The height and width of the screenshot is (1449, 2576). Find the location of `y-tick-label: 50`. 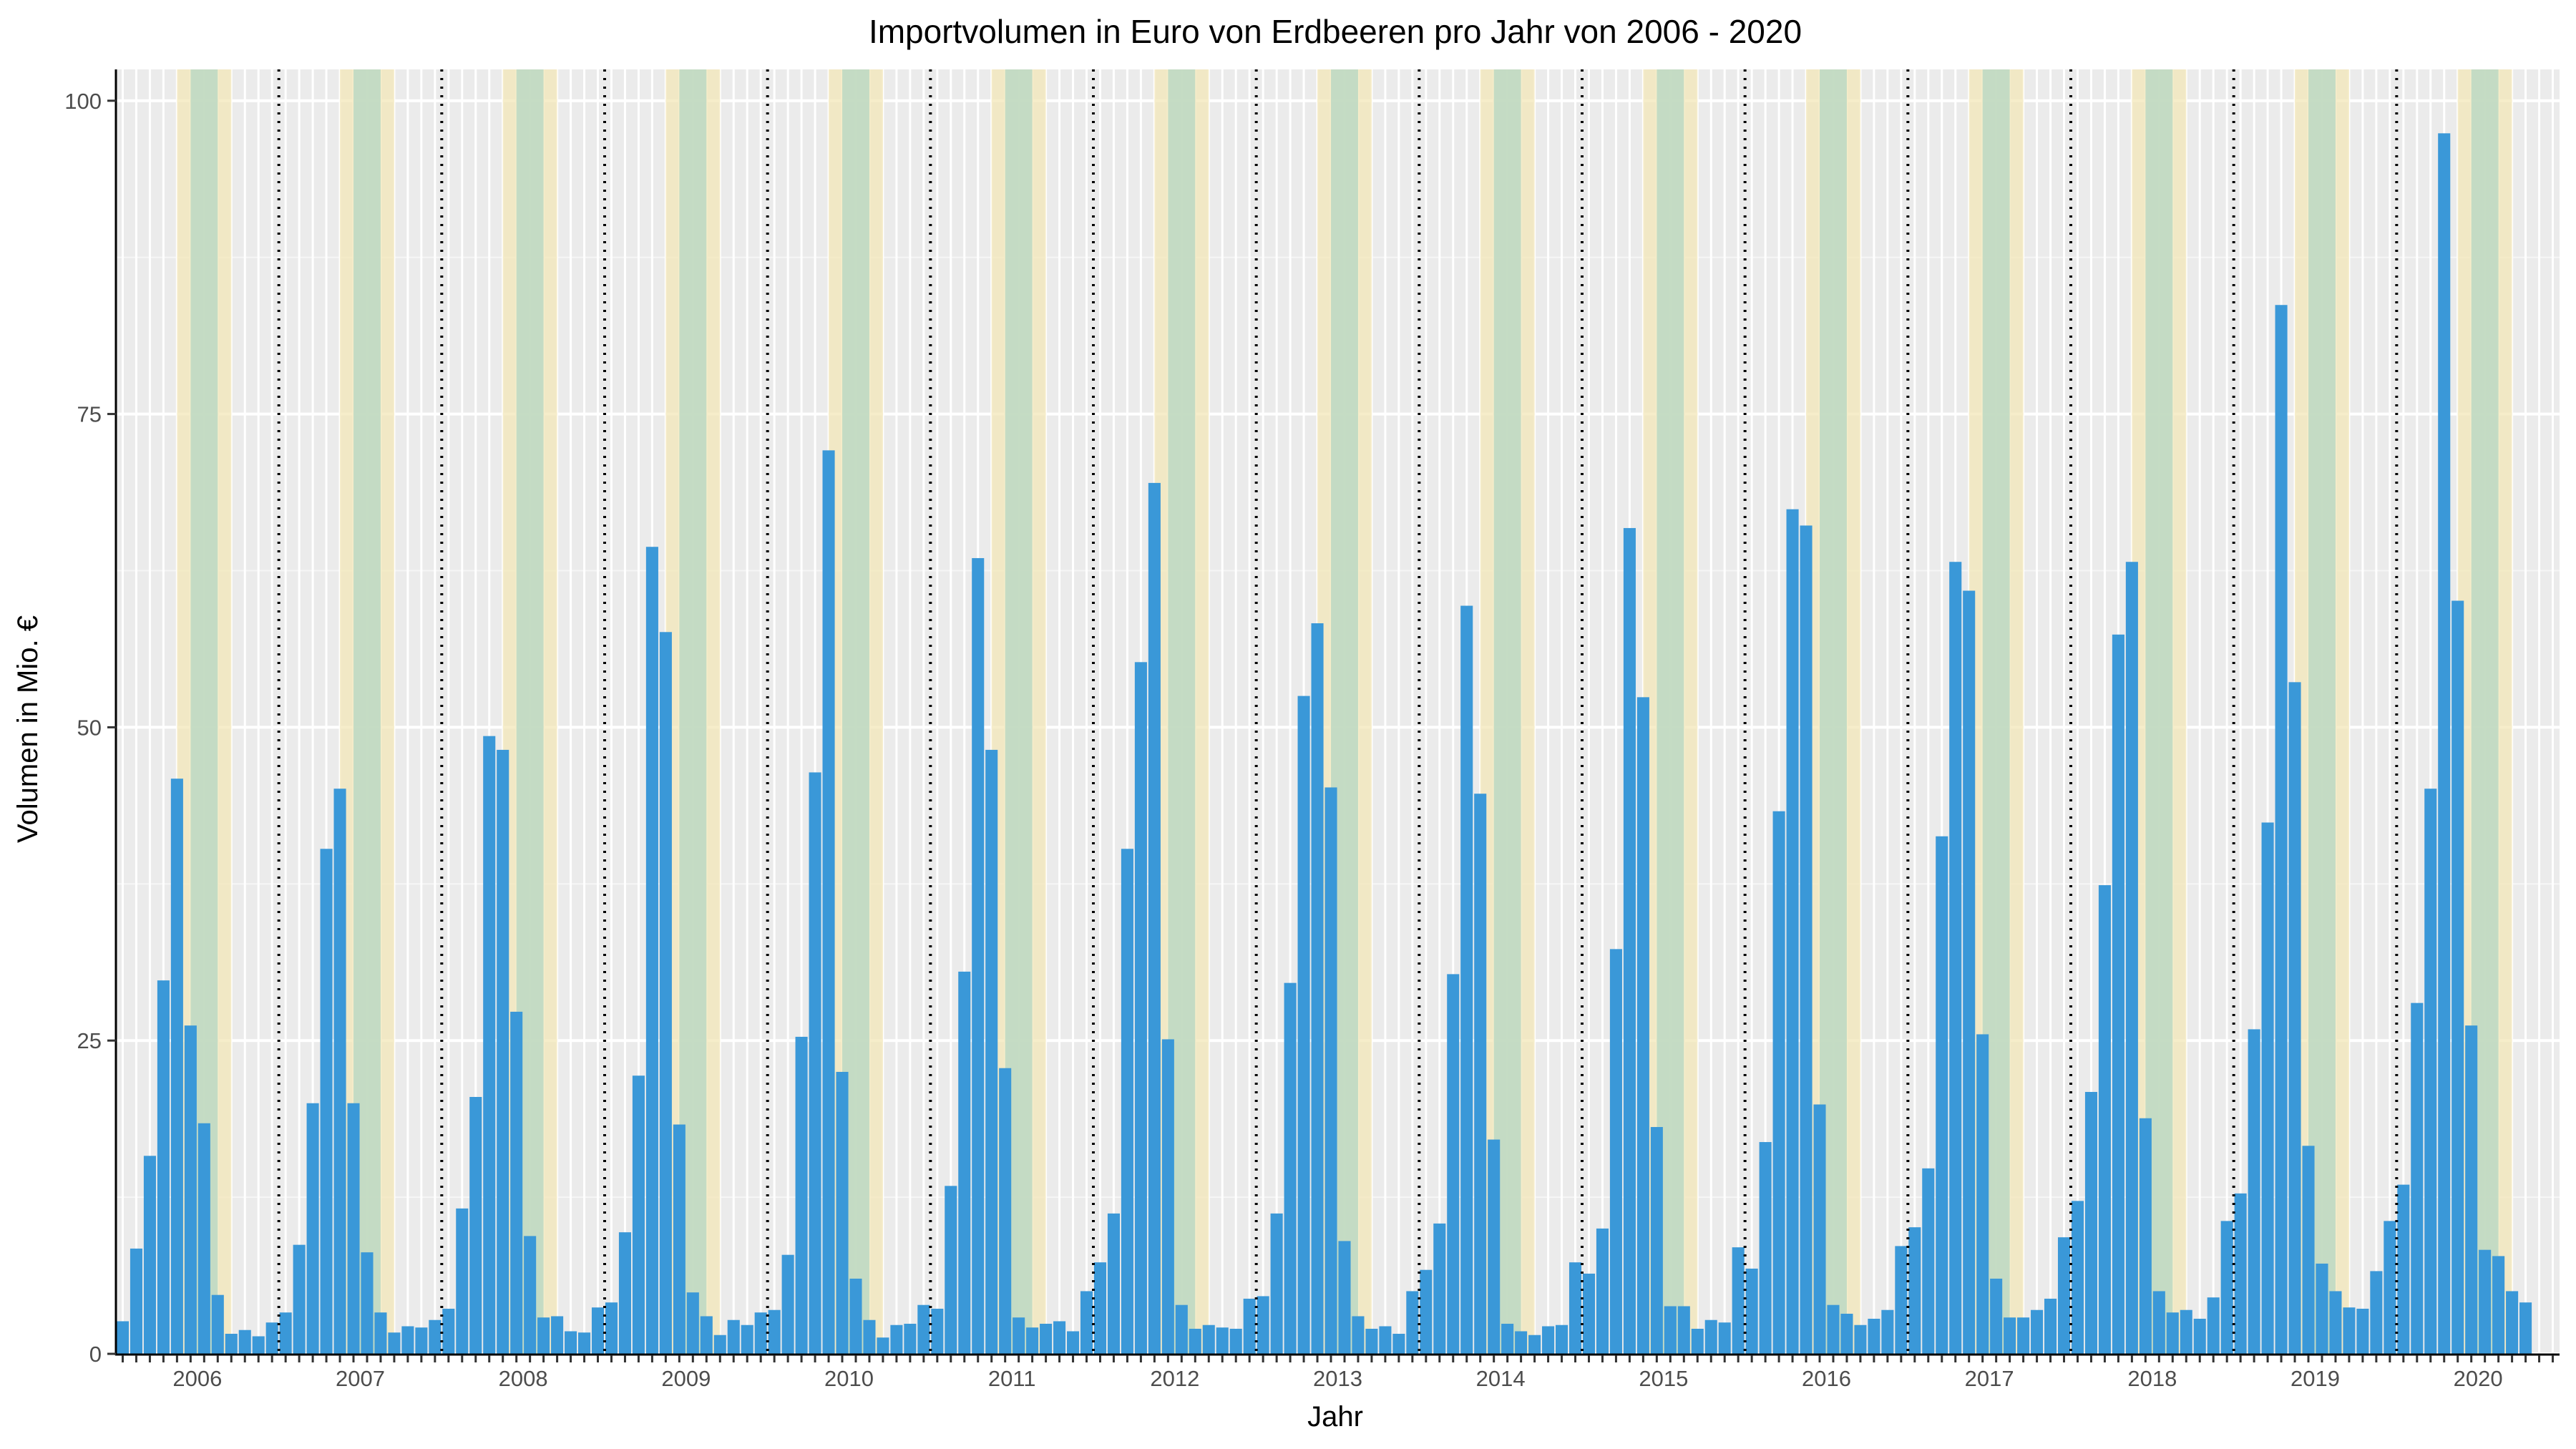

y-tick-label: 50 is located at coordinates (89, 727).